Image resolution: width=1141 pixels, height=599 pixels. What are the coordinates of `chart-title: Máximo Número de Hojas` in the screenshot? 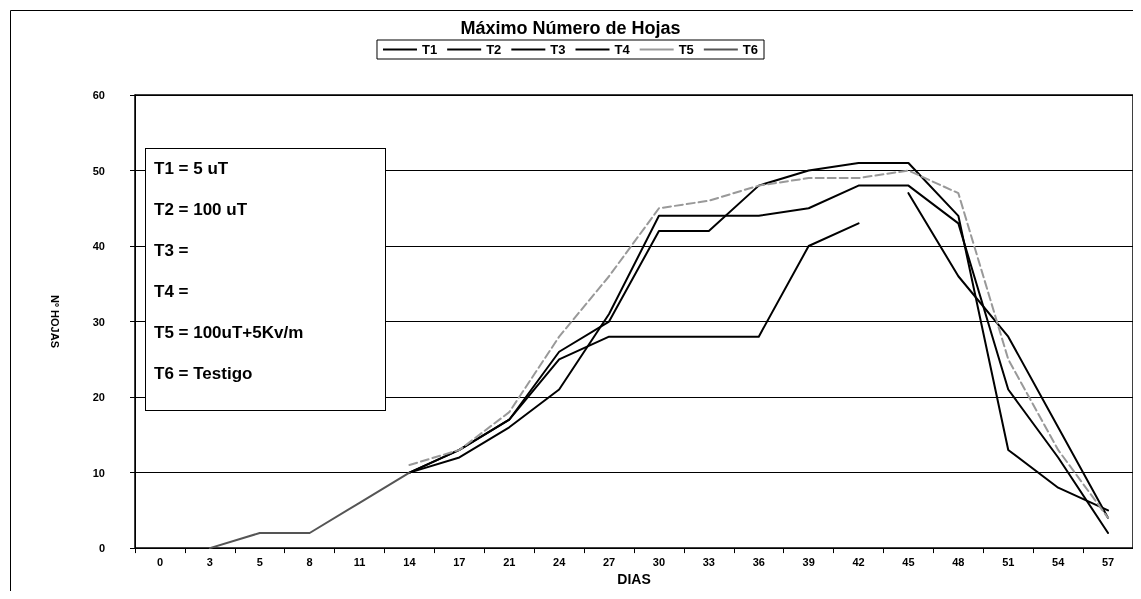 It's located at (570, 28).